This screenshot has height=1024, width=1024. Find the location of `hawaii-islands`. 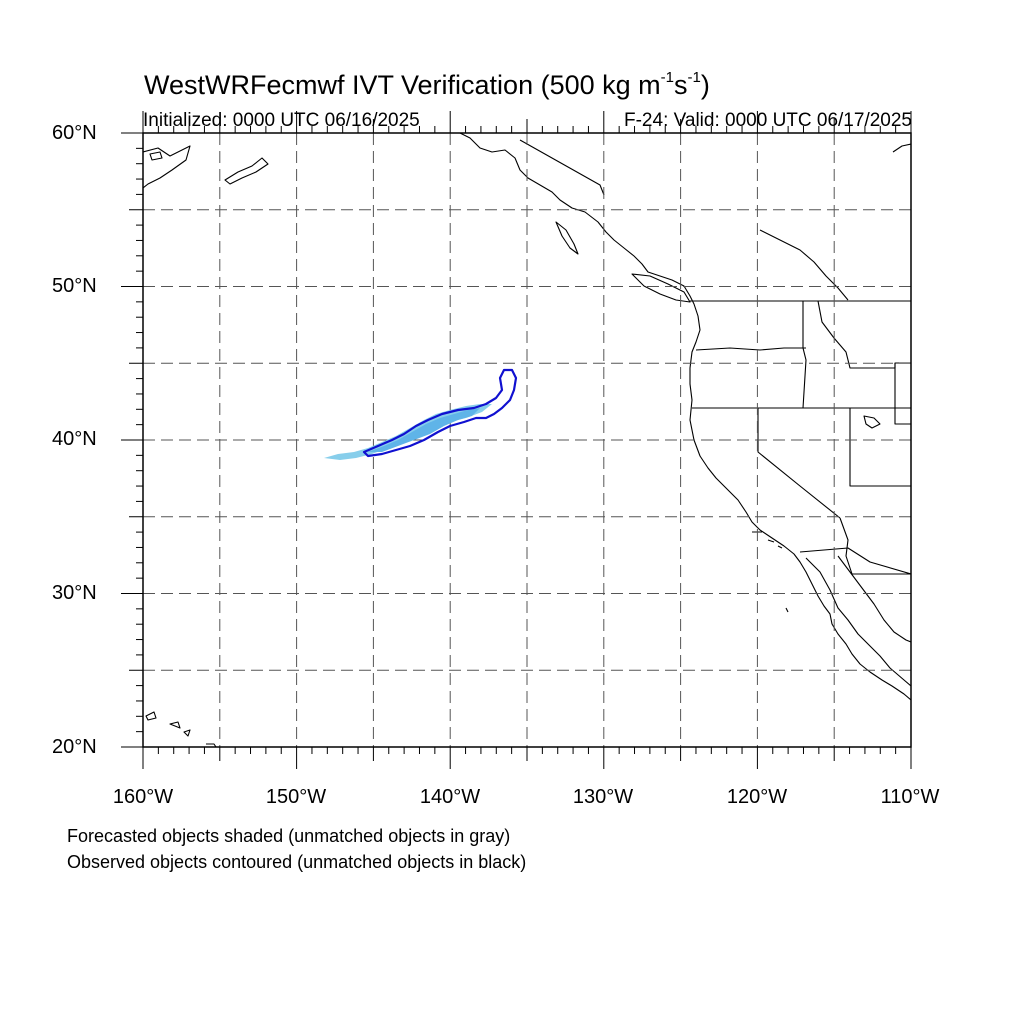

hawaii-islands is located at coordinates (181, 729).